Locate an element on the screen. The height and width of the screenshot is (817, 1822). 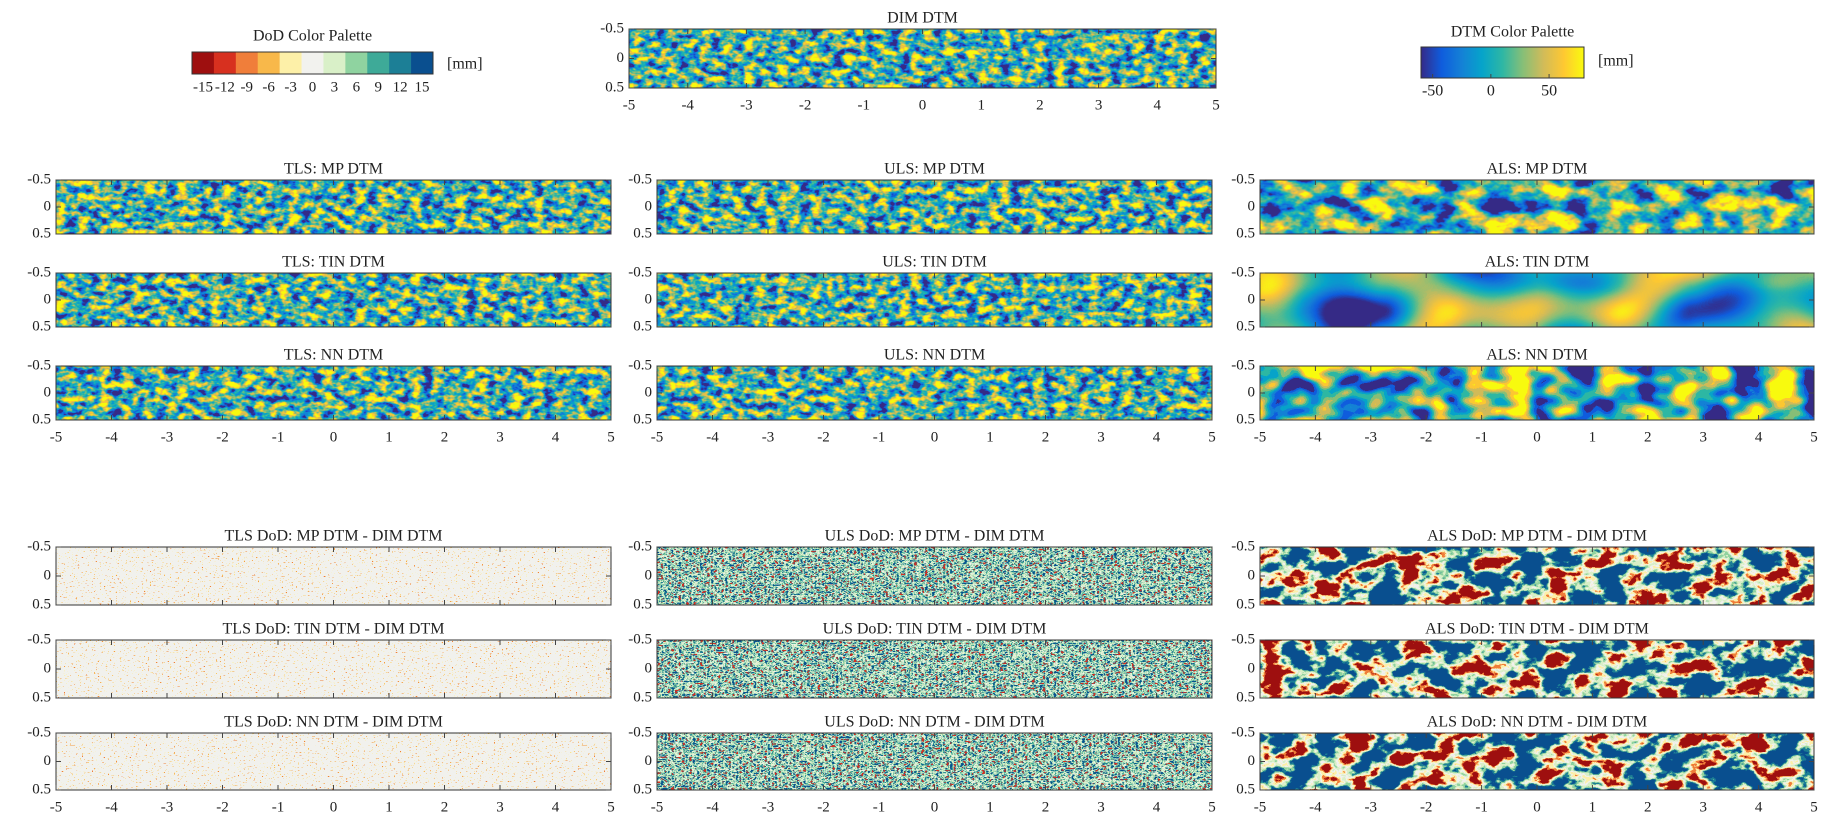
colorbar is located at coordinates (1502, 62).